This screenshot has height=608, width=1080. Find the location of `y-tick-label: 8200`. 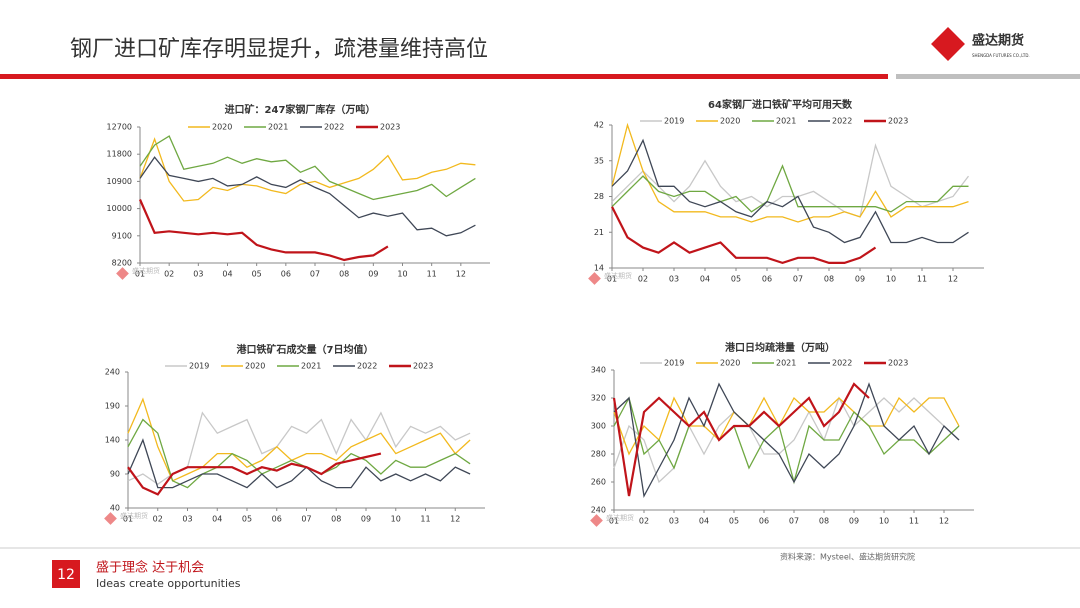

y-tick-label: 8200 is located at coordinates (122, 263).